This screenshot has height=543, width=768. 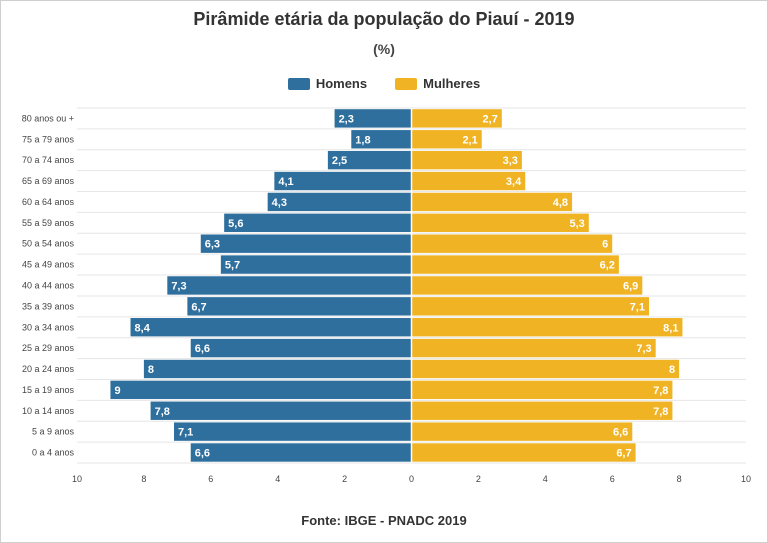 I want to click on legend-swatch-homens, so click(x=298, y=83).